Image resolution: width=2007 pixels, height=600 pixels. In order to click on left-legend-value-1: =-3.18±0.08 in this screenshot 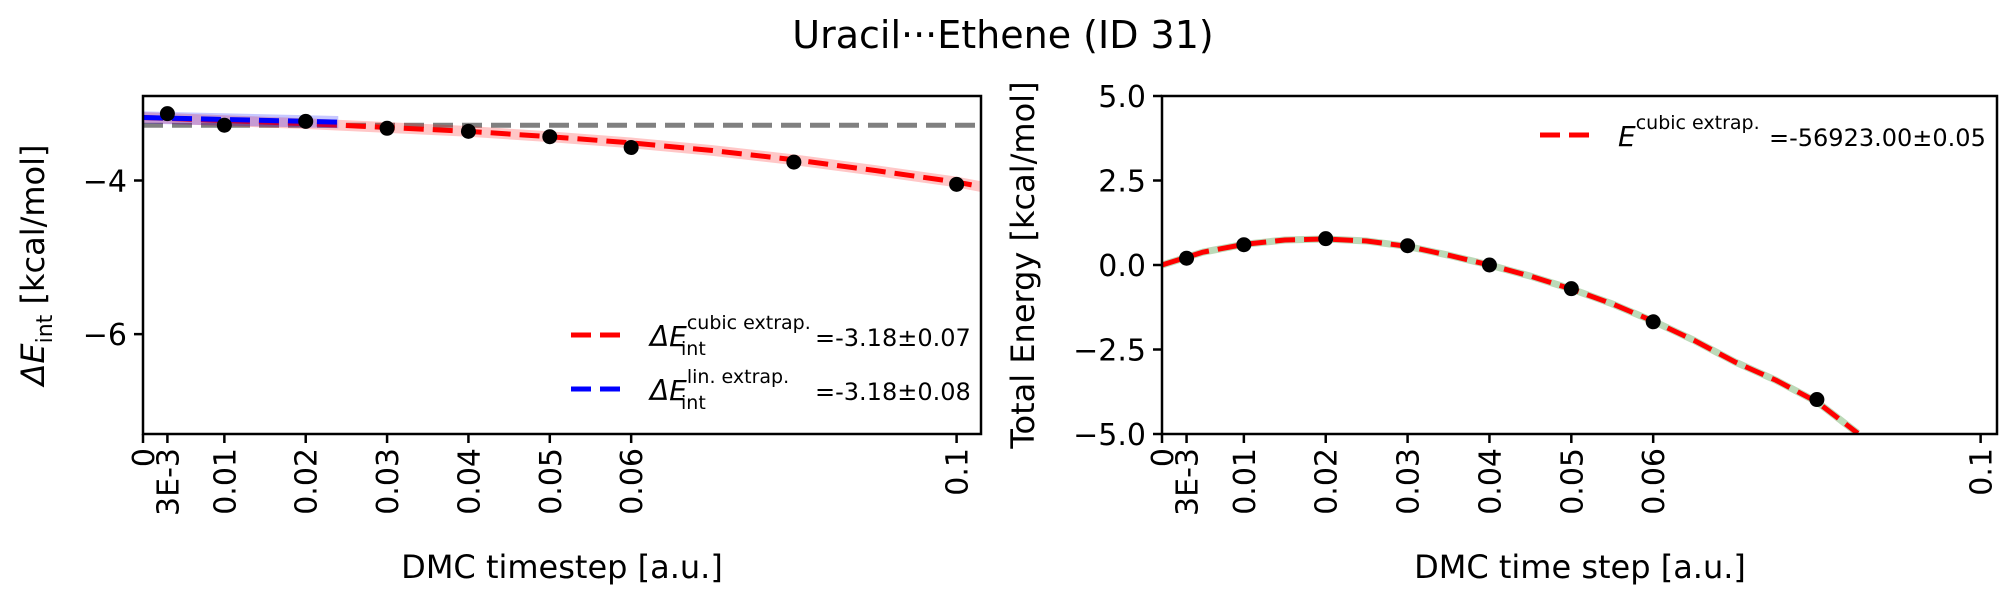, I will do `click(893, 392)`.